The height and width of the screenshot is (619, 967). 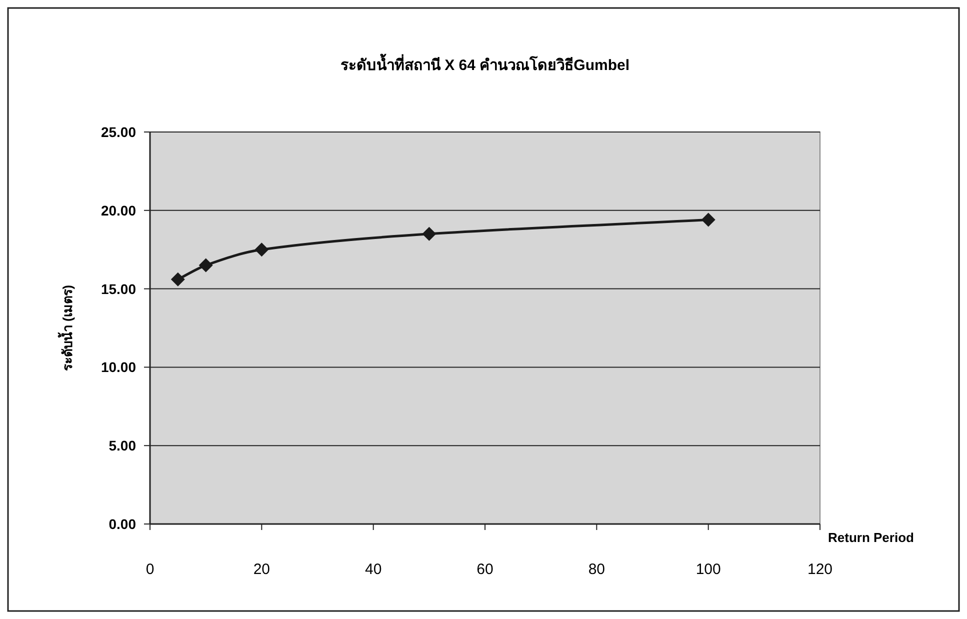 I want to click on y-tick-label: 25.00, so click(x=118, y=132).